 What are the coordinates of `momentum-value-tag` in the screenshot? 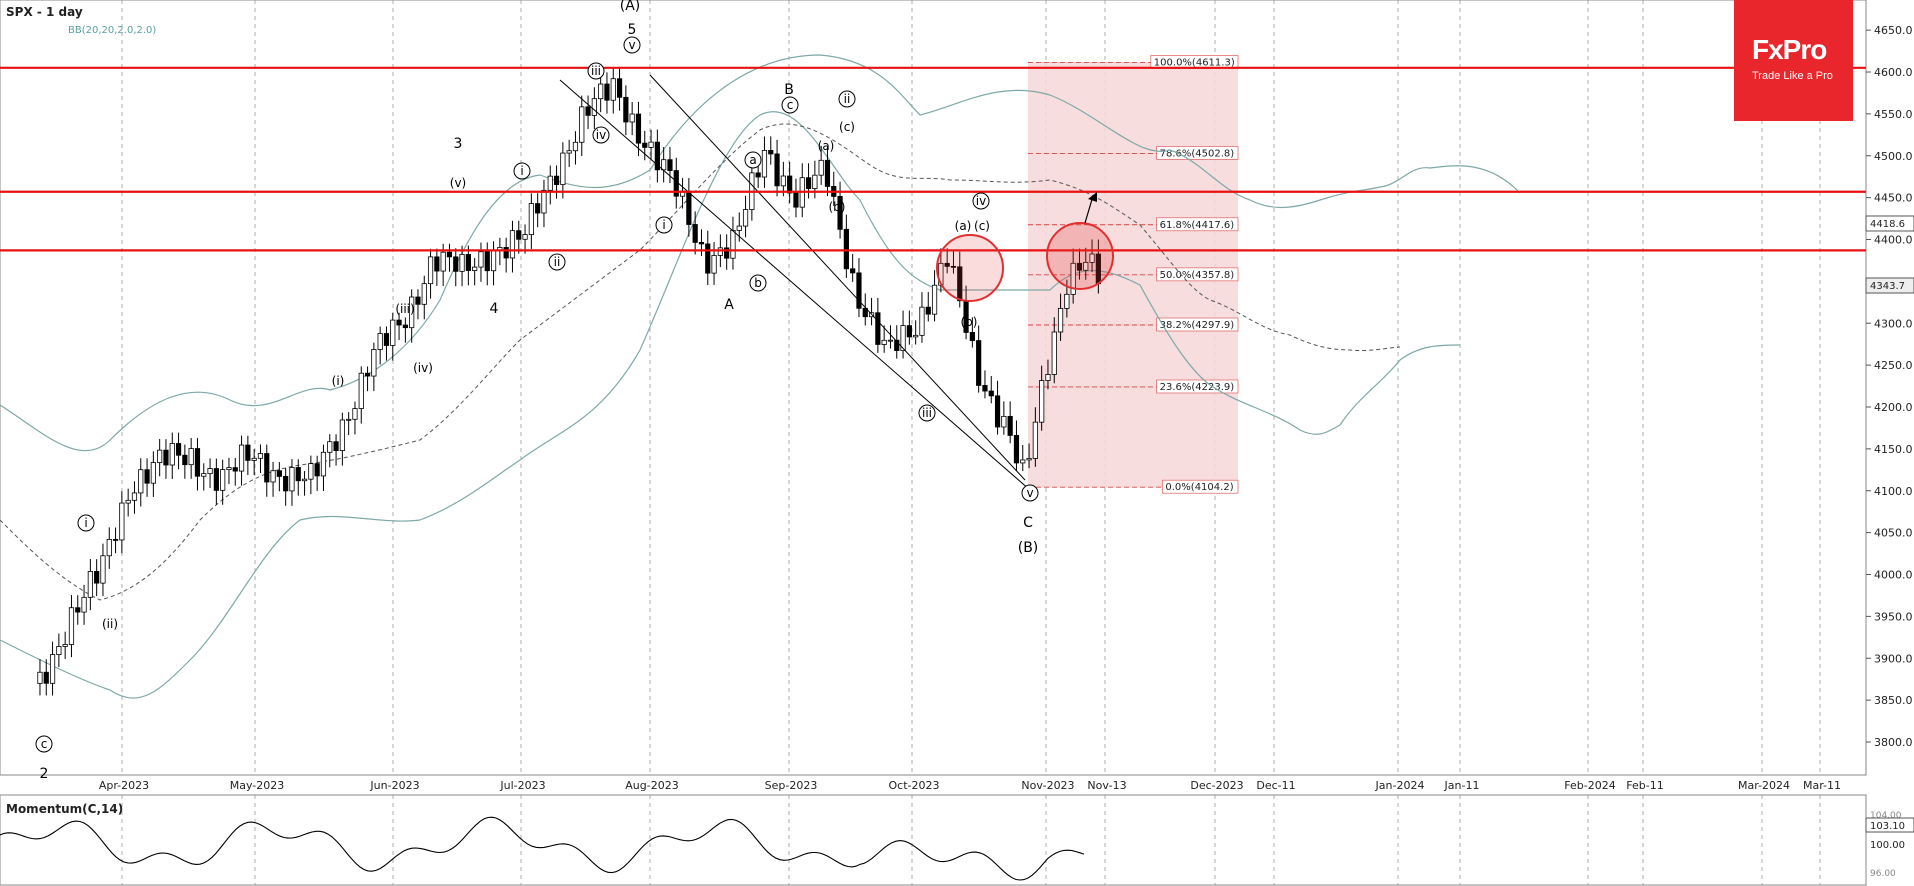 It's located at (1889, 825).